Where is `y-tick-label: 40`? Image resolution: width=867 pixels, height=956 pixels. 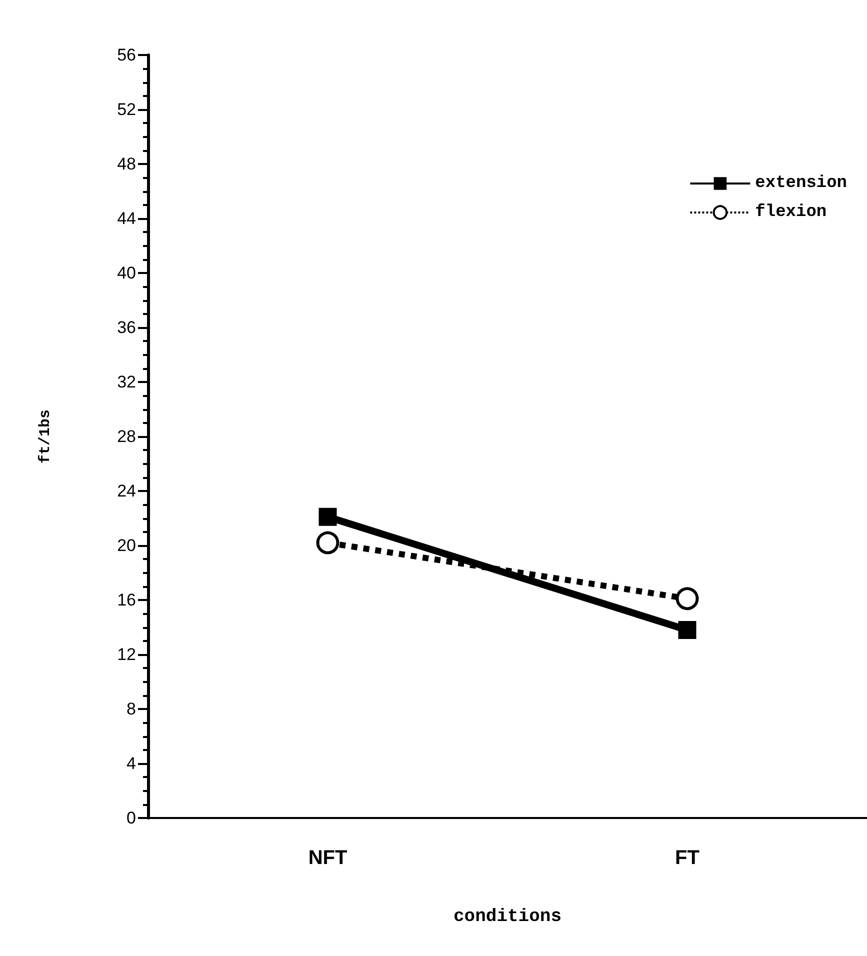
y-tick-label: 40 is located at coordinates (126, 273).